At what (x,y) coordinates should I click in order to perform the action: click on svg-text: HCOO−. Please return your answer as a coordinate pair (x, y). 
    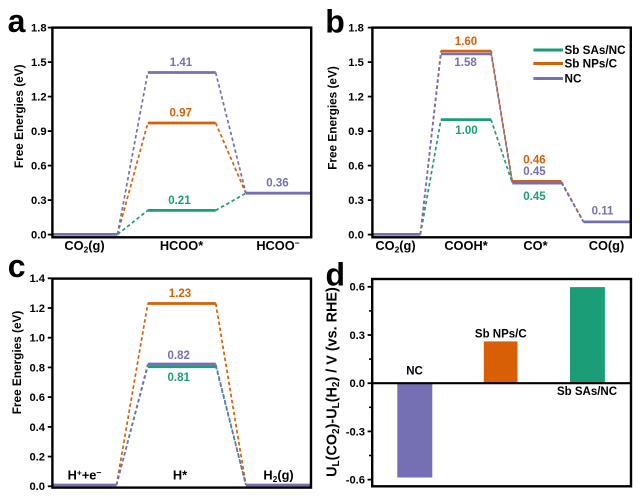
    Looking at the image, I should click on (277, 245).